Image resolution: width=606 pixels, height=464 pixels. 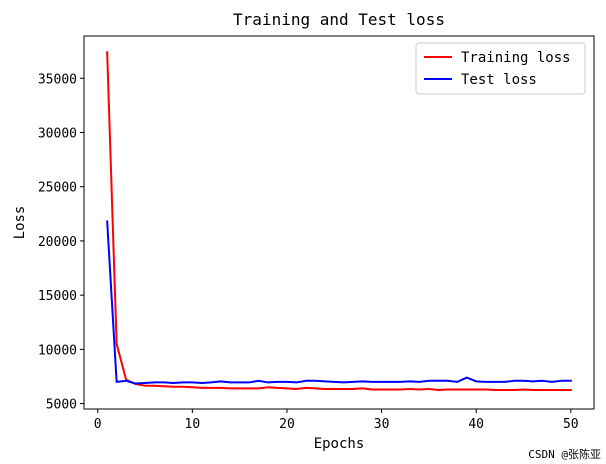 What do you see at coordinates (61, 405) in the screenshot?
I see `y-tick-label: 5000` at bounding box center [61, 405].